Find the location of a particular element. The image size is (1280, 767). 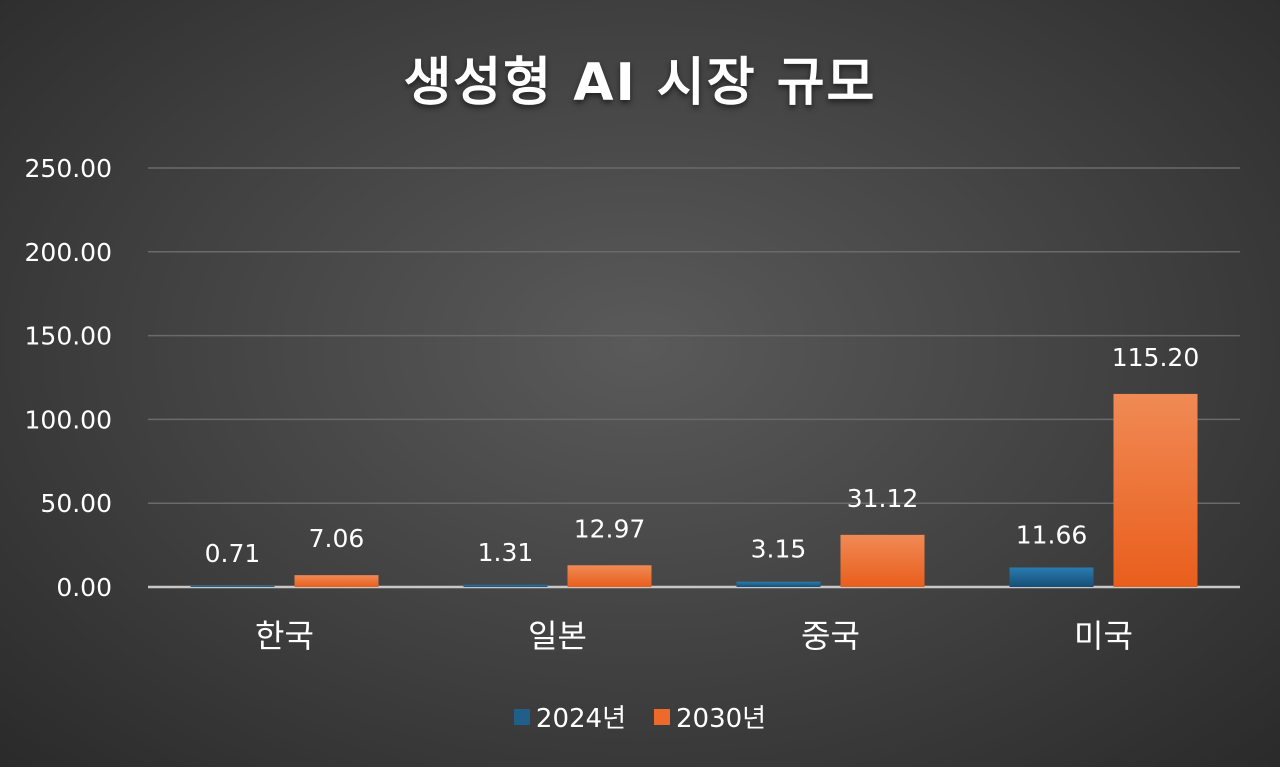

x-category-label: 미국 is located at coordinates (1103, 636).